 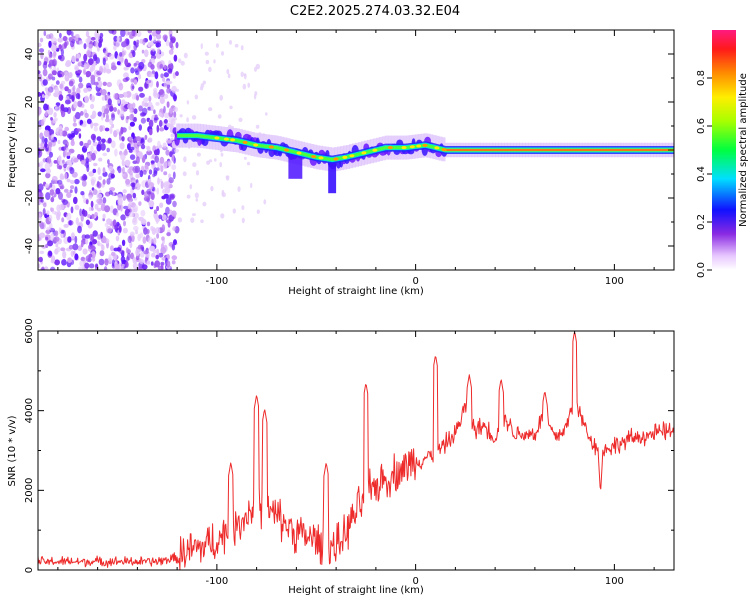 I want to click on spec-x-tick-label: -100, so click(x=217, y=281).